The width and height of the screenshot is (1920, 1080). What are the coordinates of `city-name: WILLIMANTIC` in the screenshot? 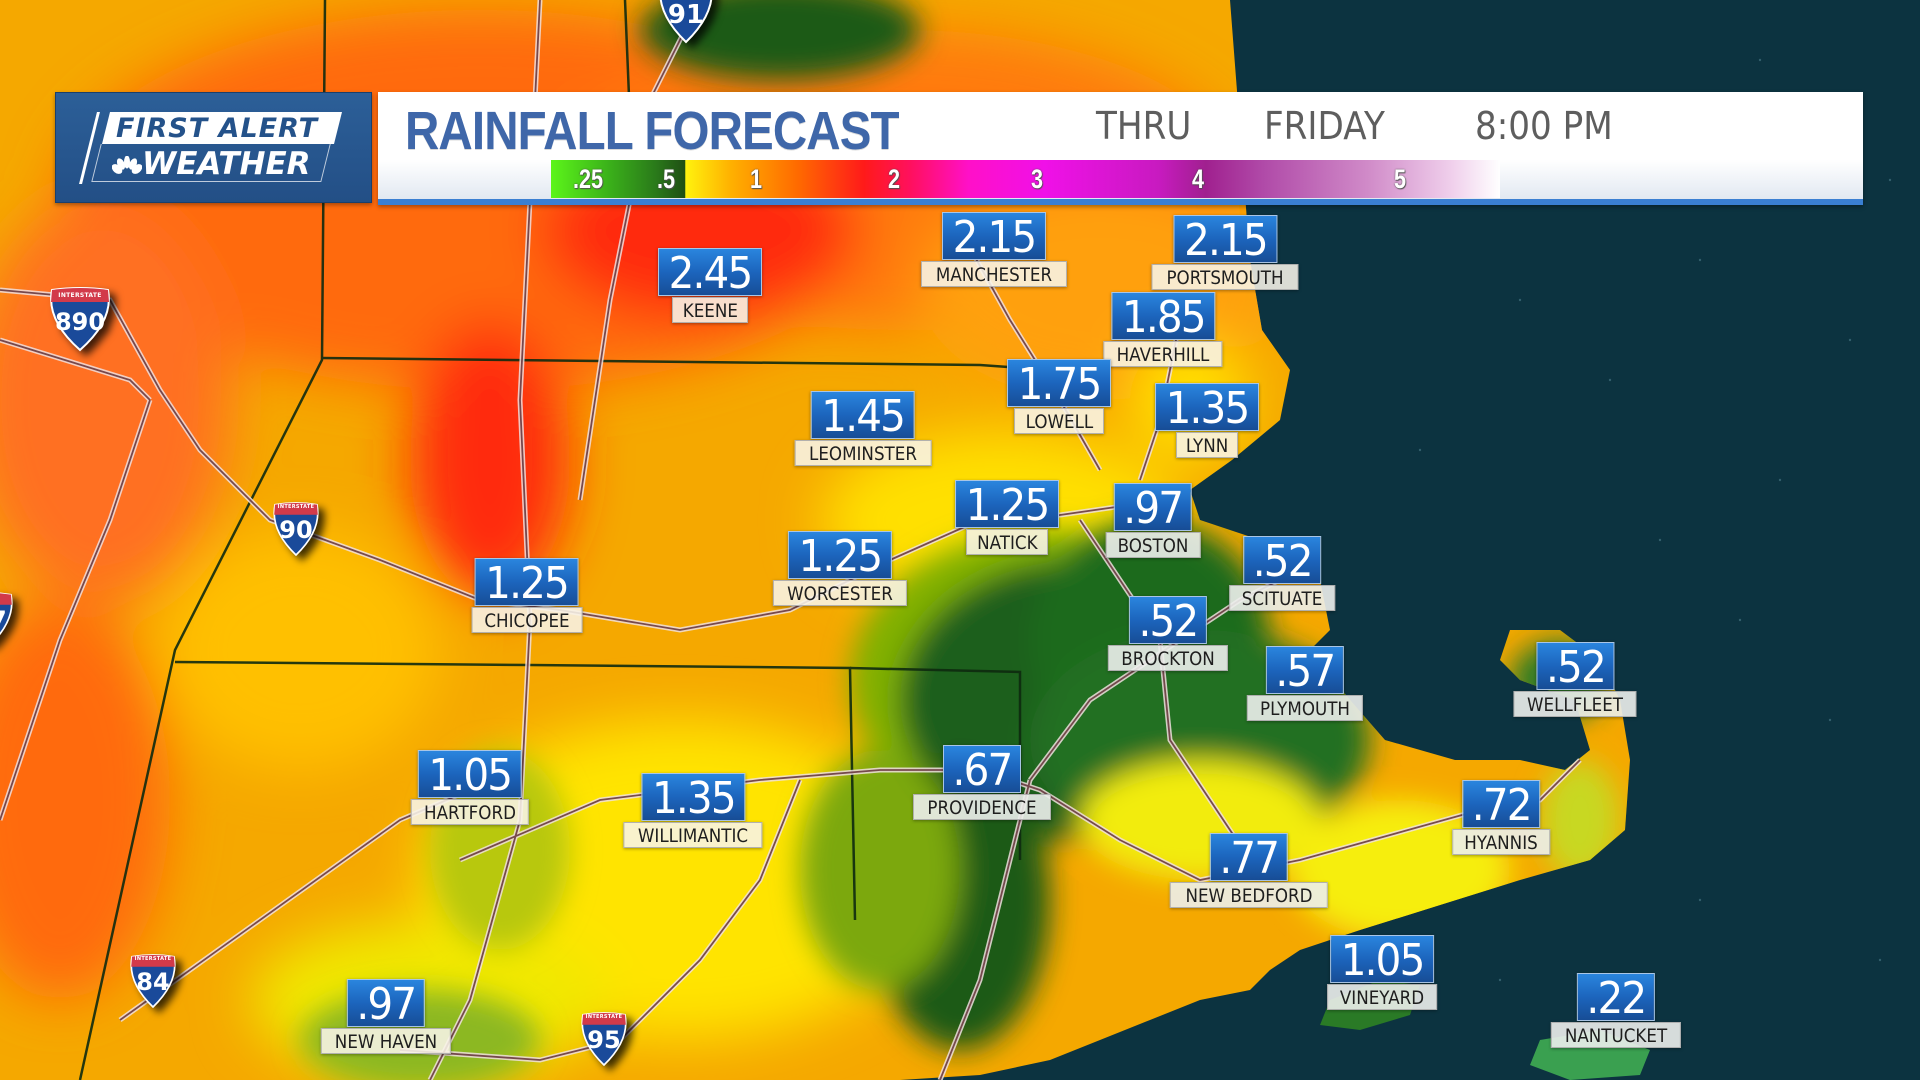 It's located at (693, 835).